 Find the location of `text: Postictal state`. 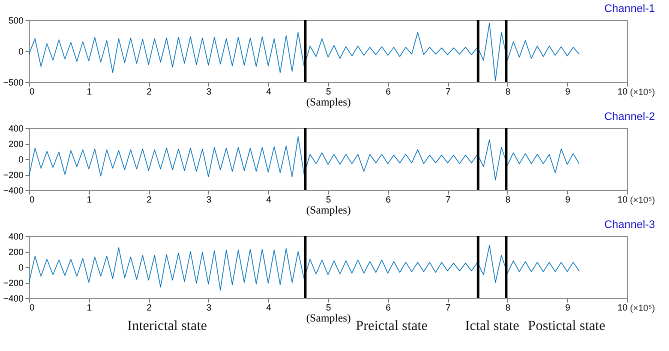

text: Postictal state is located at coordinates (567, 326).